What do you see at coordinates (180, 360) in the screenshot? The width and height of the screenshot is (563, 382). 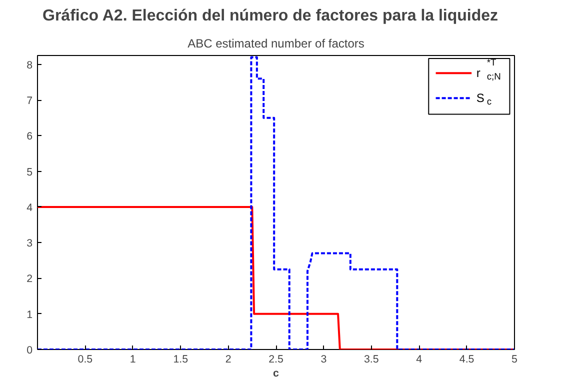 I see `x-tick-label: 1.5` at bounding box center [180, 360].